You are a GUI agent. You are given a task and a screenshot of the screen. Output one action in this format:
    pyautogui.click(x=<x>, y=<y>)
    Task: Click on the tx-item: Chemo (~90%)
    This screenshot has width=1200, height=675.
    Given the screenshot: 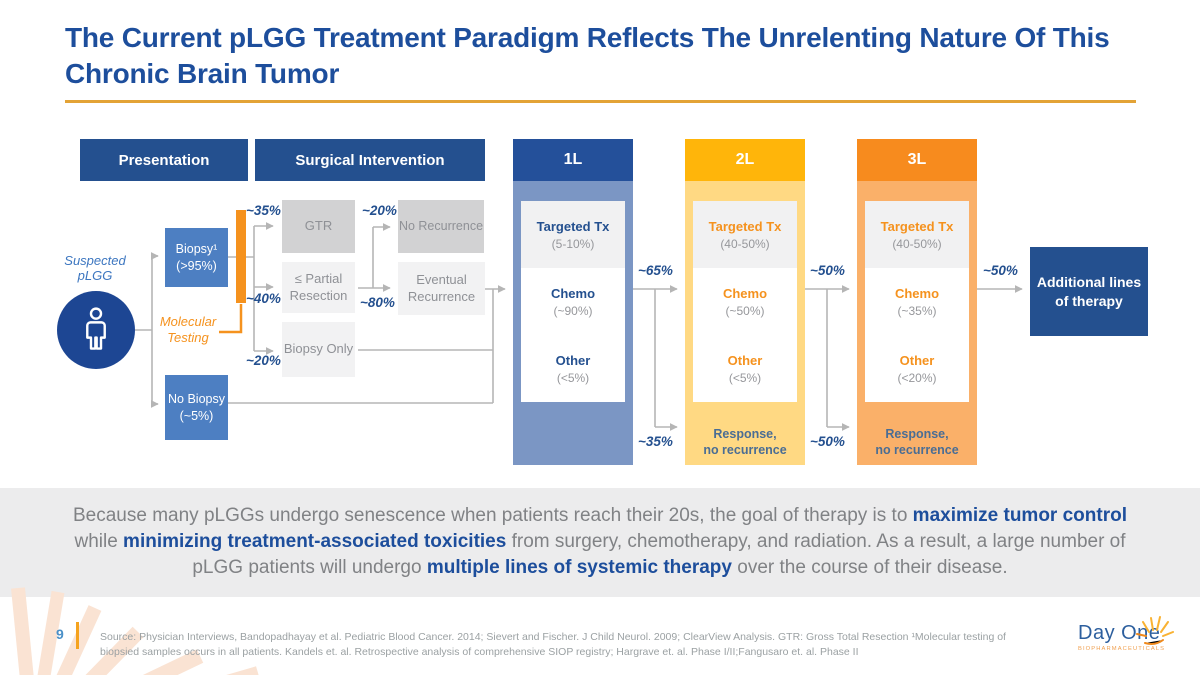 What is the action you would take?
    pyautogui.click(x=573, y=301)
    